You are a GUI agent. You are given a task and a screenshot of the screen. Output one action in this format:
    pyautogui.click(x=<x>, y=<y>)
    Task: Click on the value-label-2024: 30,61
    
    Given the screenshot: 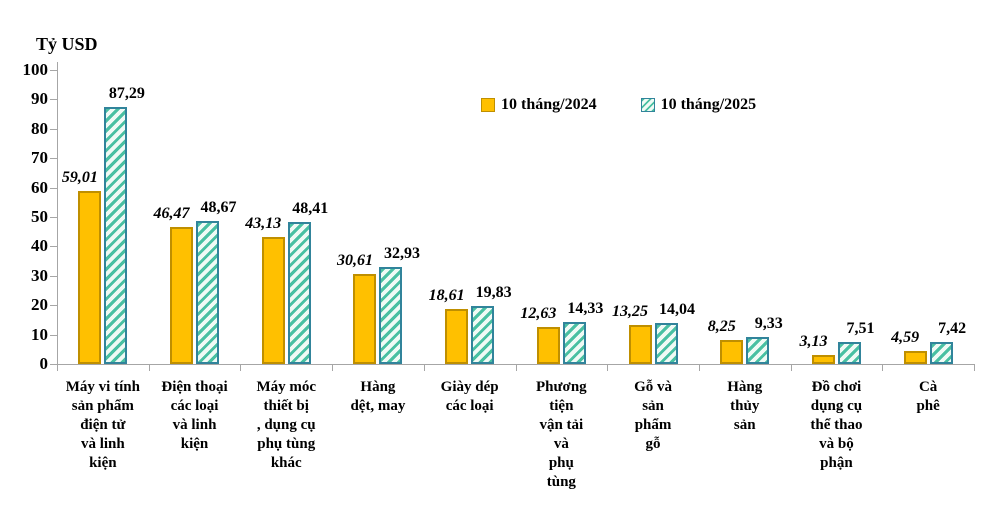 What is the action you would take?
    pyautogui.click(x=354, y=260)
    